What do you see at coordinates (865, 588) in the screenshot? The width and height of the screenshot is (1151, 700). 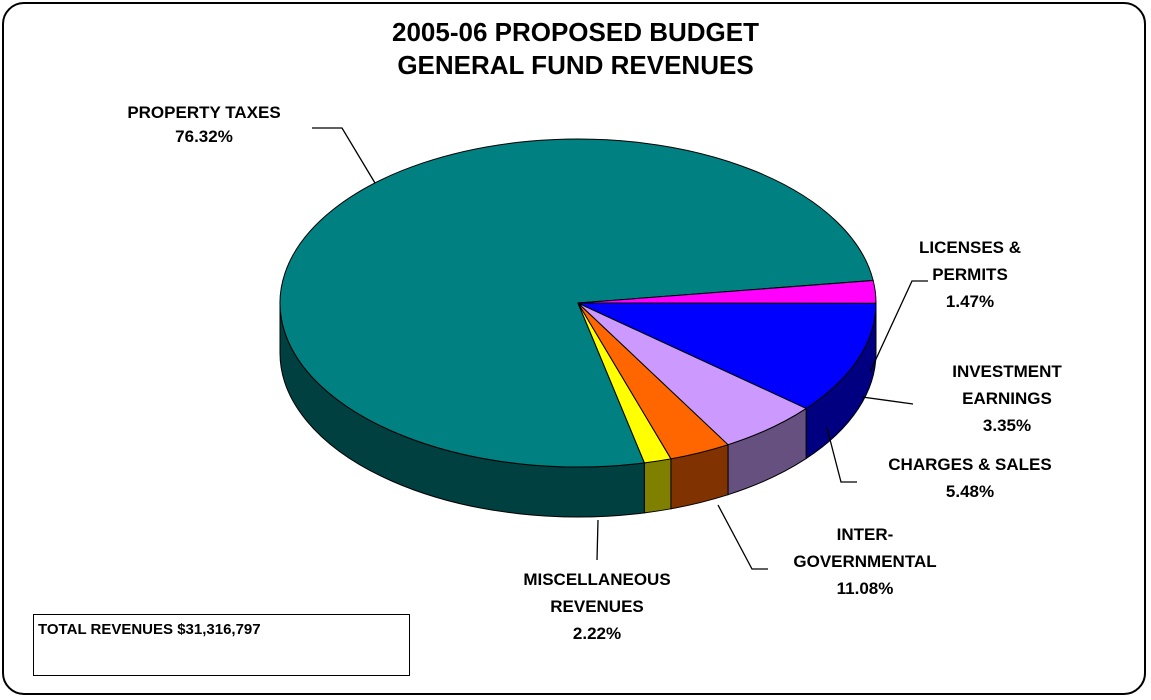 I see `slice-value-inter-governmental: 11.08%` at bounding box center [865, 588].